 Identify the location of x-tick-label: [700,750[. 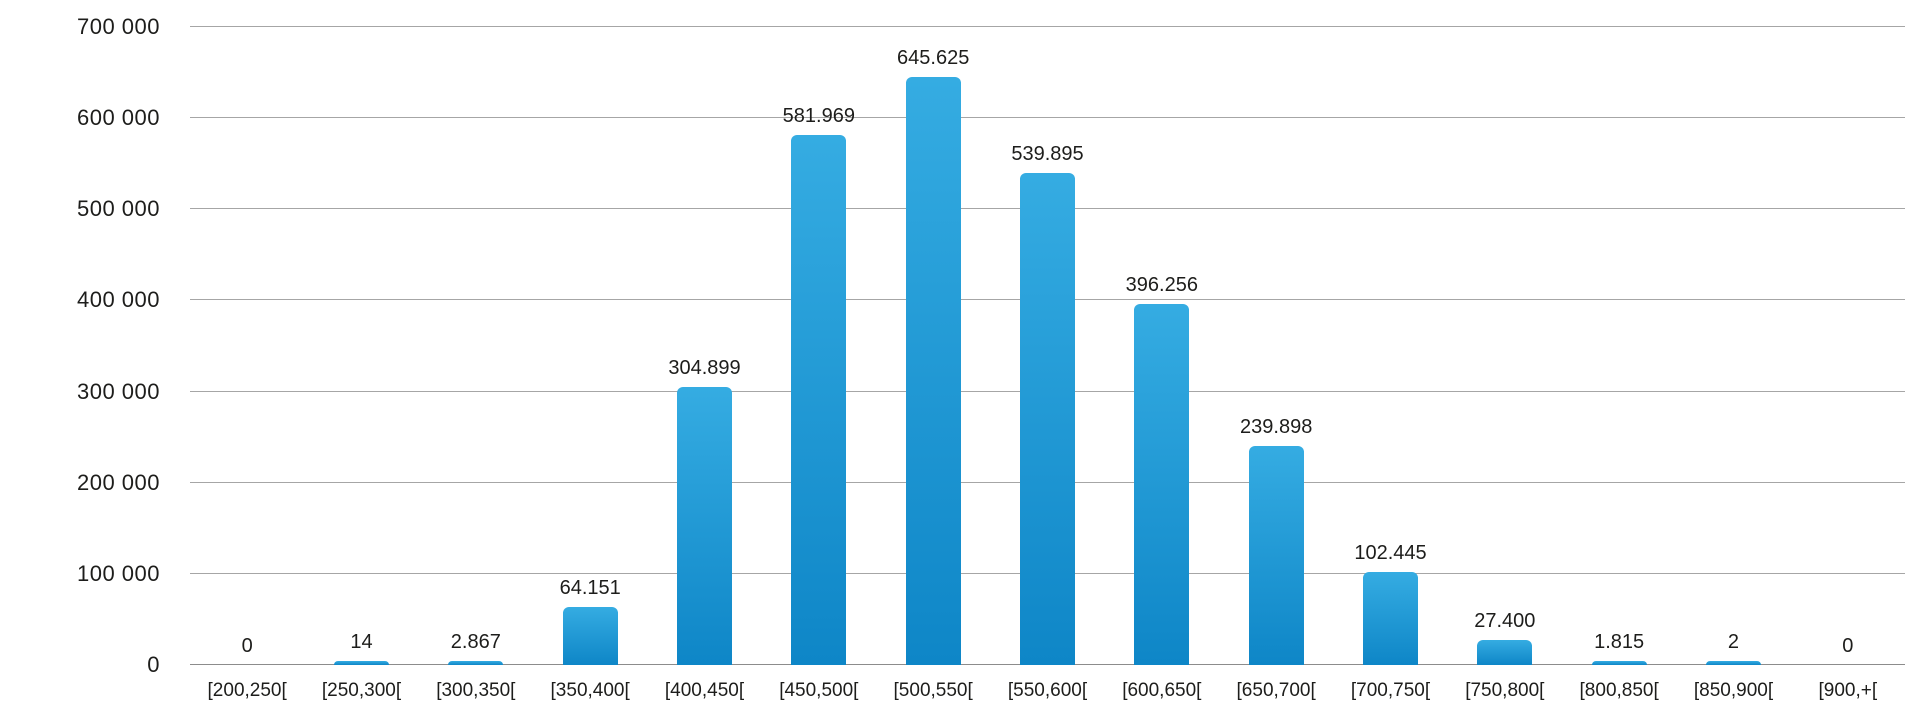
(1390, 690).